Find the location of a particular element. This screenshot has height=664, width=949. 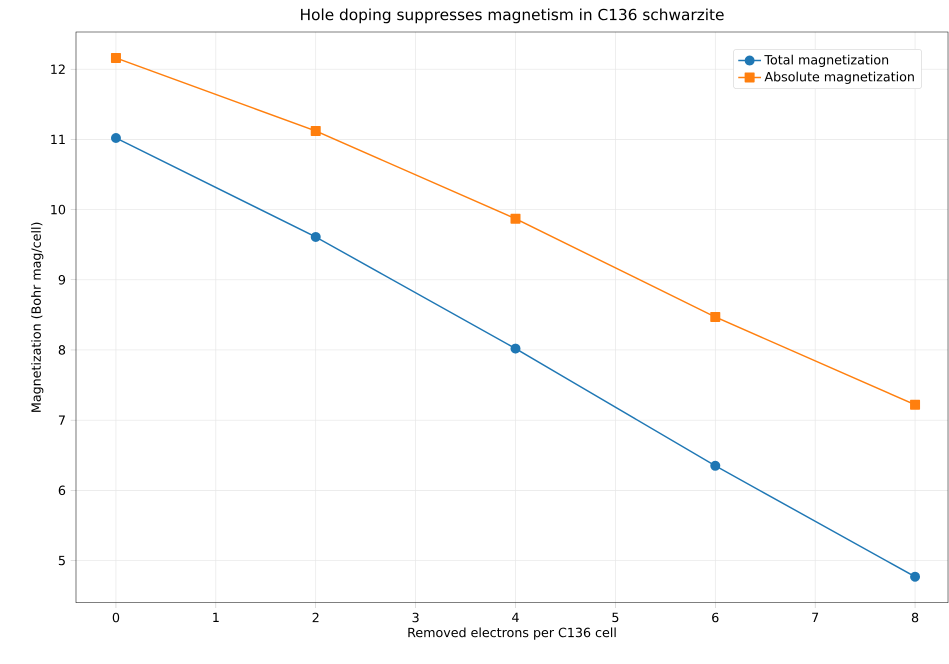

y-tick-label: 8 is located at coordinates (62, 350).